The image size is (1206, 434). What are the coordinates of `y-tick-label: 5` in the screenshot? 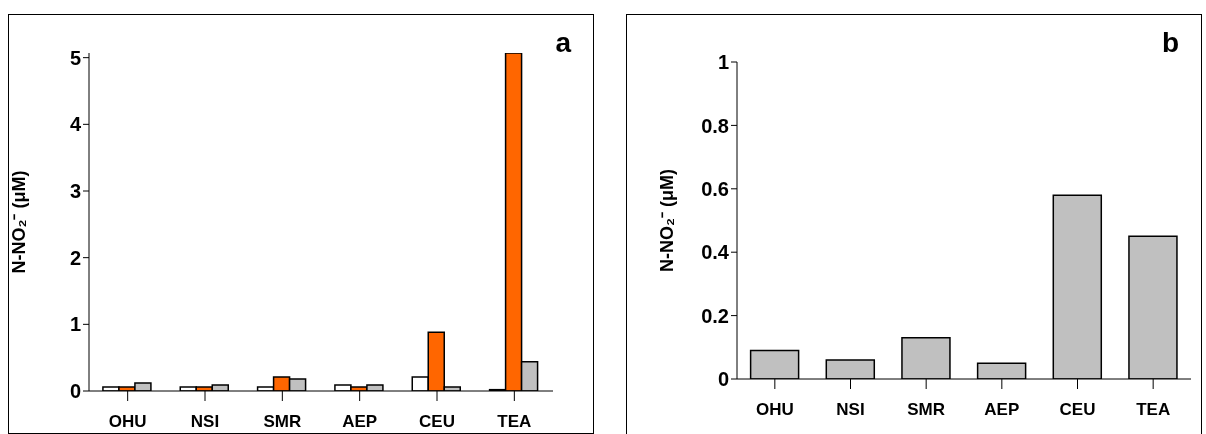 It's located at (75, 57).